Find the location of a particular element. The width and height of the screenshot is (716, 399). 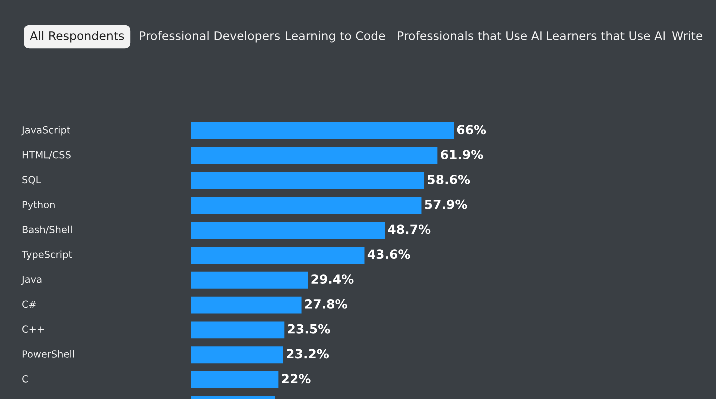

text: Professional Developers is located at coordinates (210, 37).